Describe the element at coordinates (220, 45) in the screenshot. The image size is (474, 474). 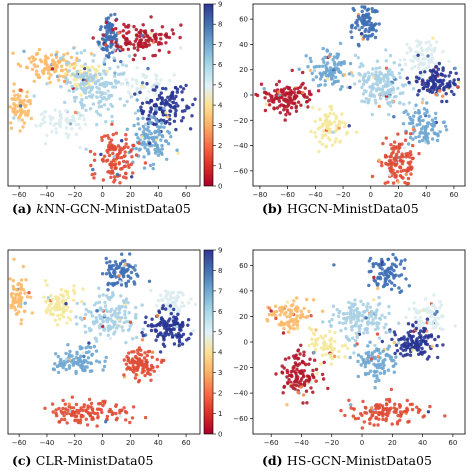
I see `colorbar-tick-label: 7` at that location.